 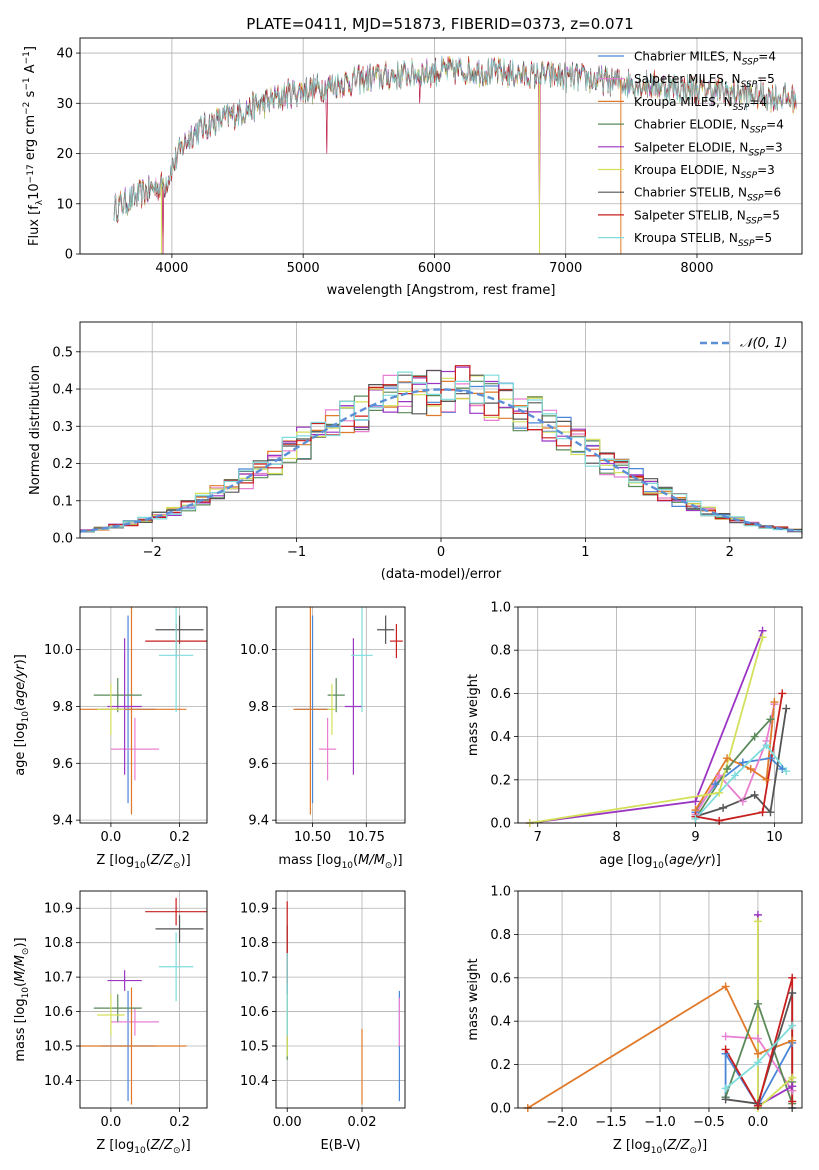 I want to click on y-tick-label: 10, so click(x=64, y=204).